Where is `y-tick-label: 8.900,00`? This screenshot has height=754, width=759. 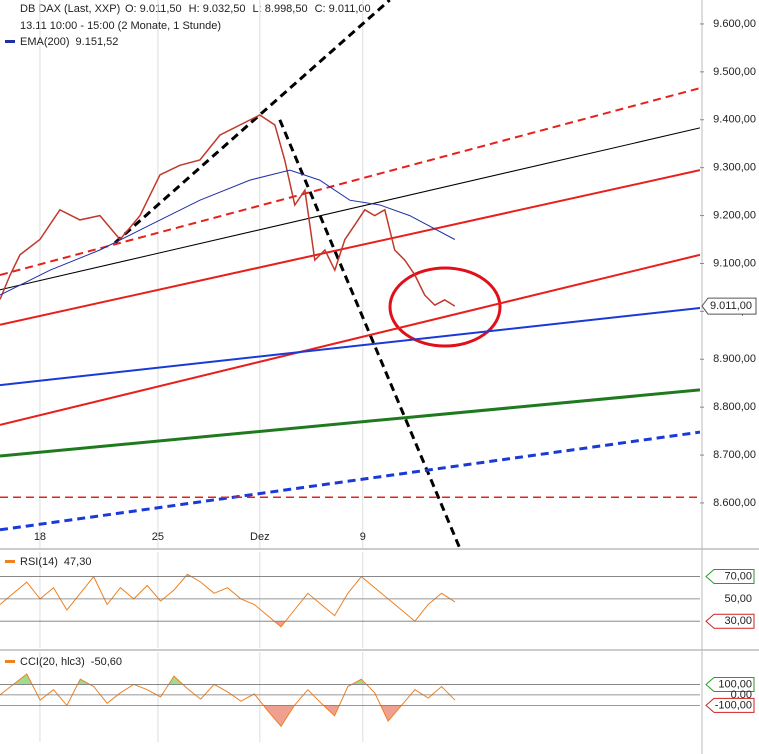 y-tick-label: 8.900,00 is located at coordinates (734, 359).